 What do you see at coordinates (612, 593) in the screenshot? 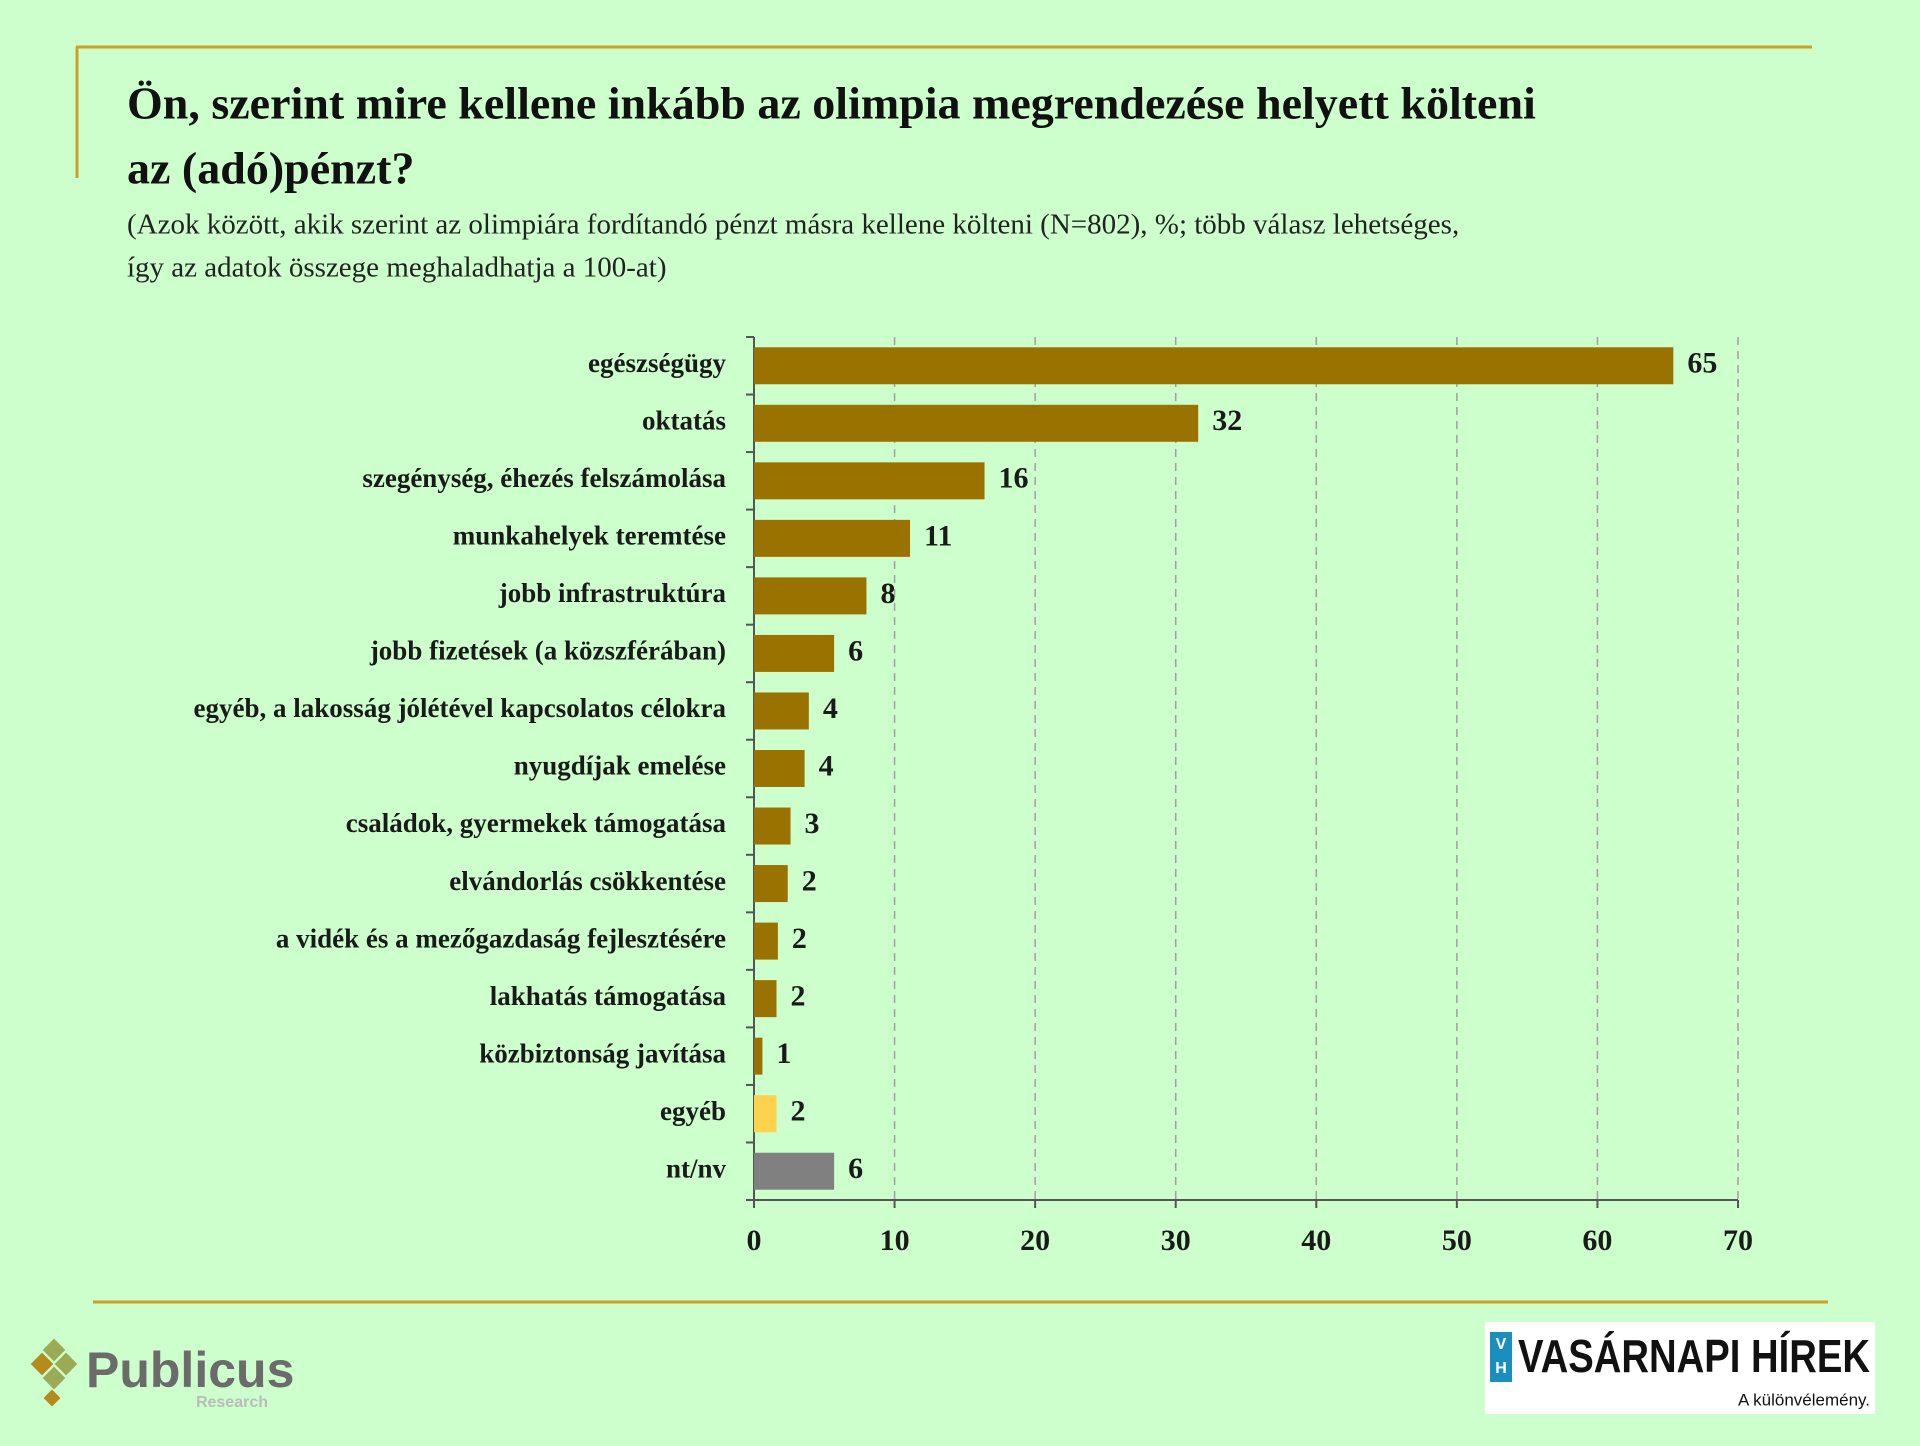
I see `y-tick-label: jobb infrastruktúra` at bounding box center [612, 593].